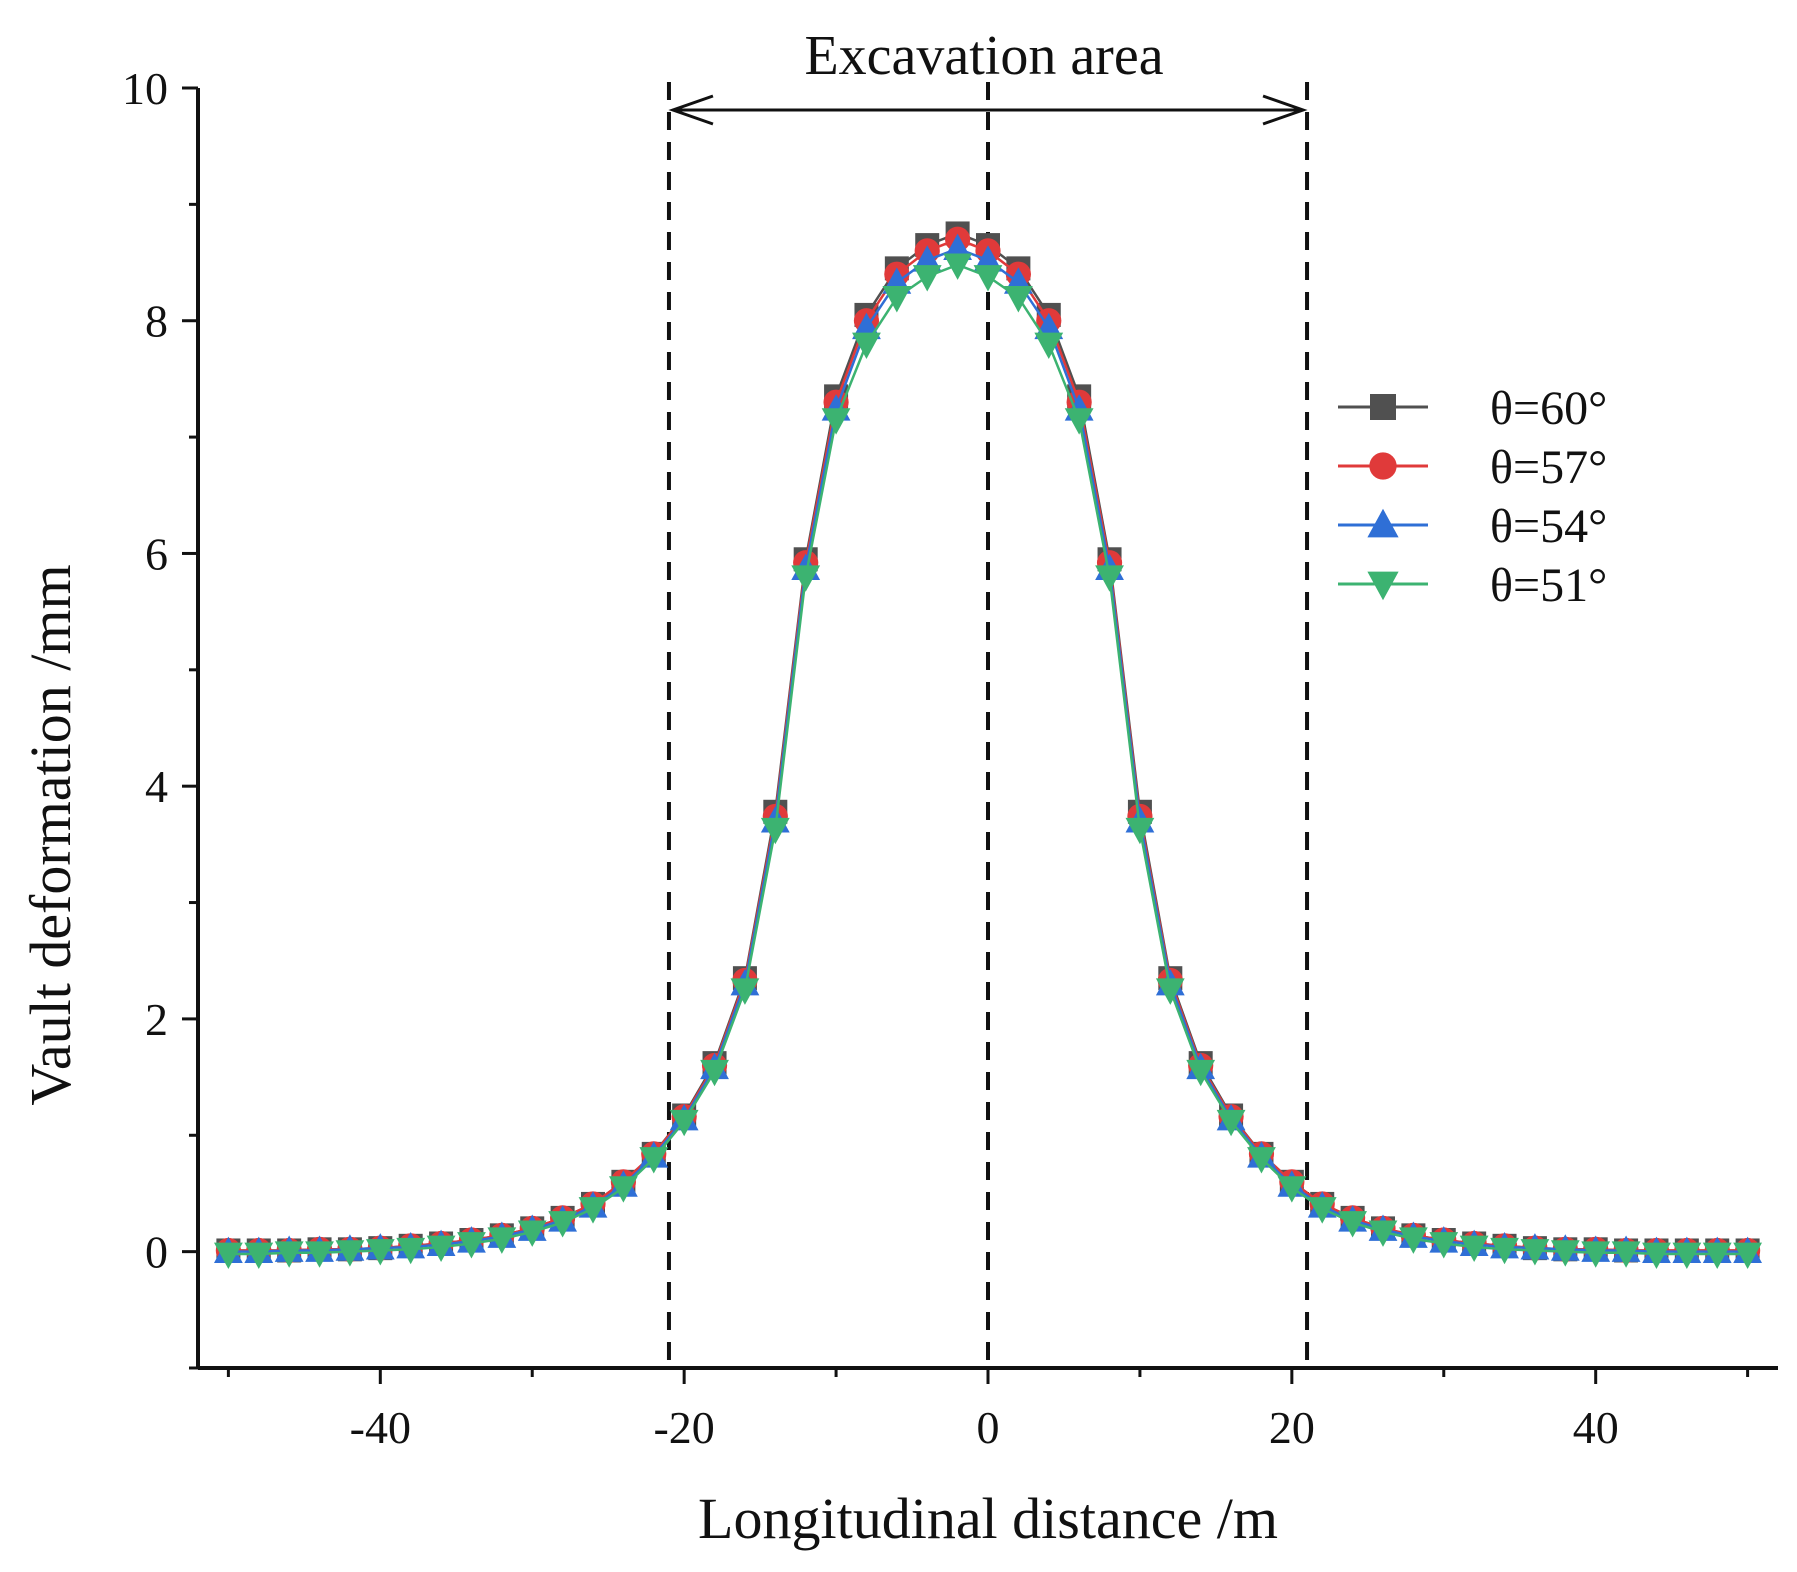 The image size is (1797, 1572). Describe the element at coordinates (50, 834) in the screenshot. I see `y-axis-title: Vault deformation /mm` at that location.